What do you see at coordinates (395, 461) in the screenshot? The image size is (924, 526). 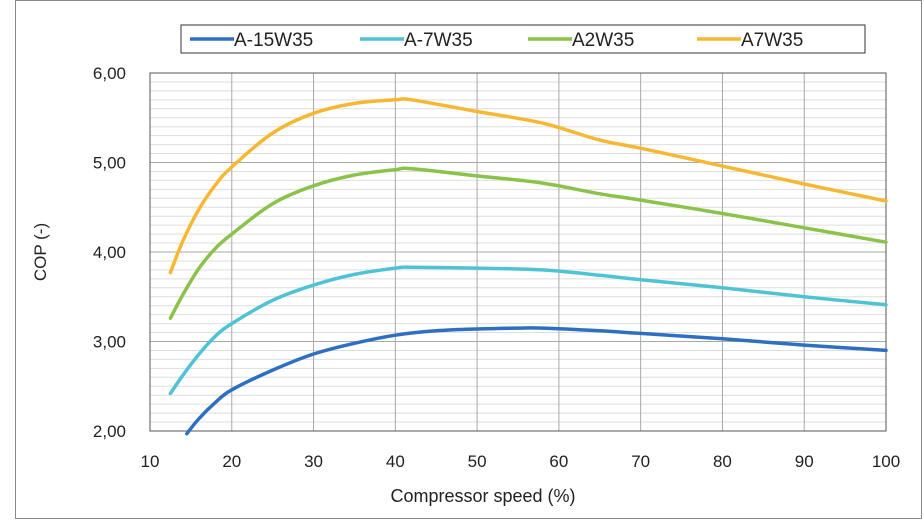 I see `x-tick-label: 40` at bounding box center [395, 461].